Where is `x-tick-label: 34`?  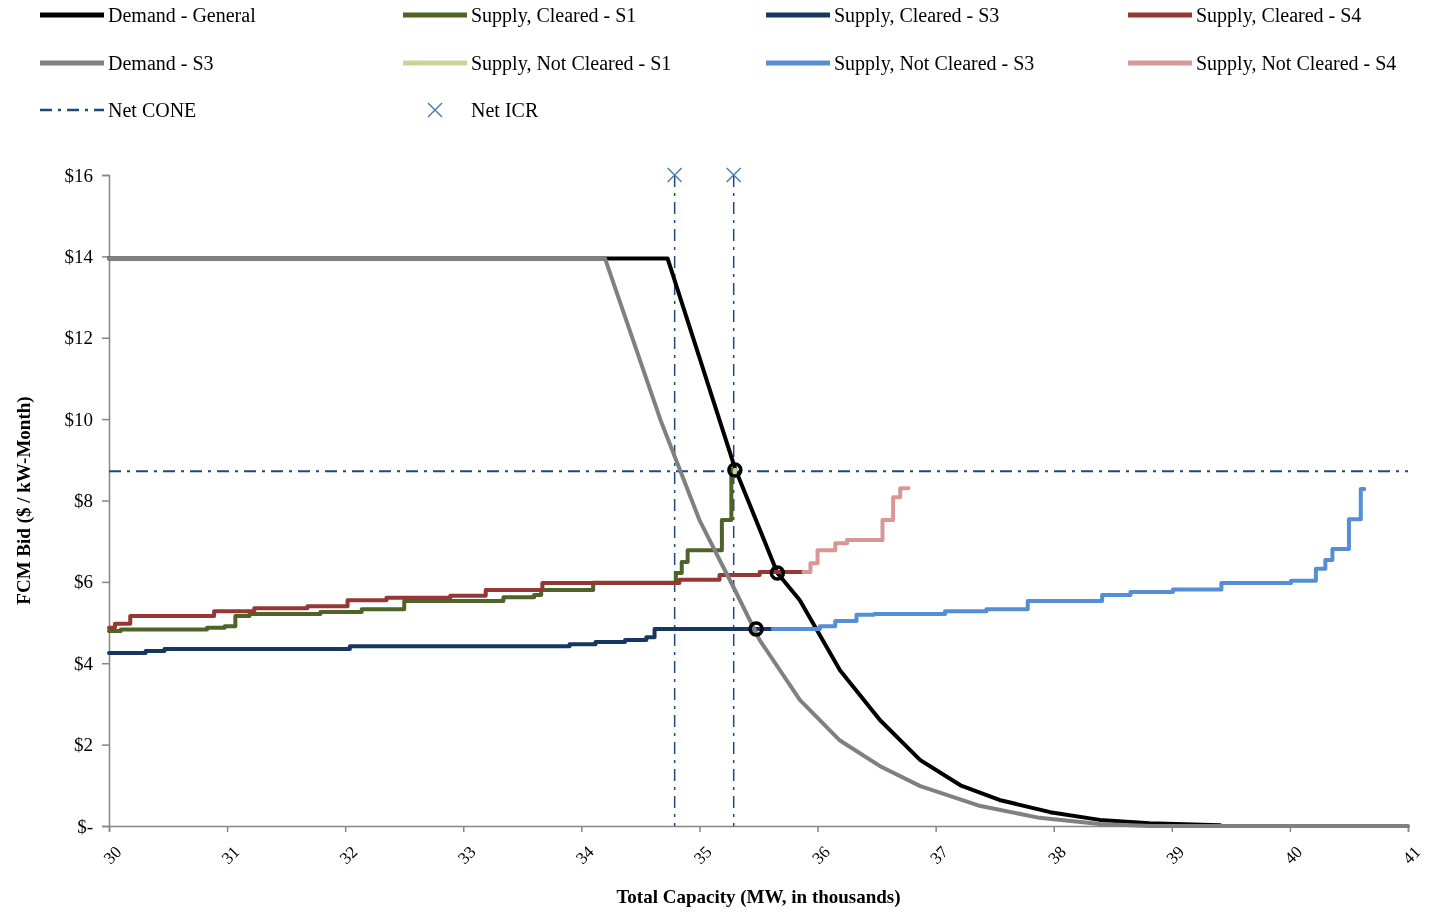
x-tick-label: 34 is located at coordinates (585, 854).